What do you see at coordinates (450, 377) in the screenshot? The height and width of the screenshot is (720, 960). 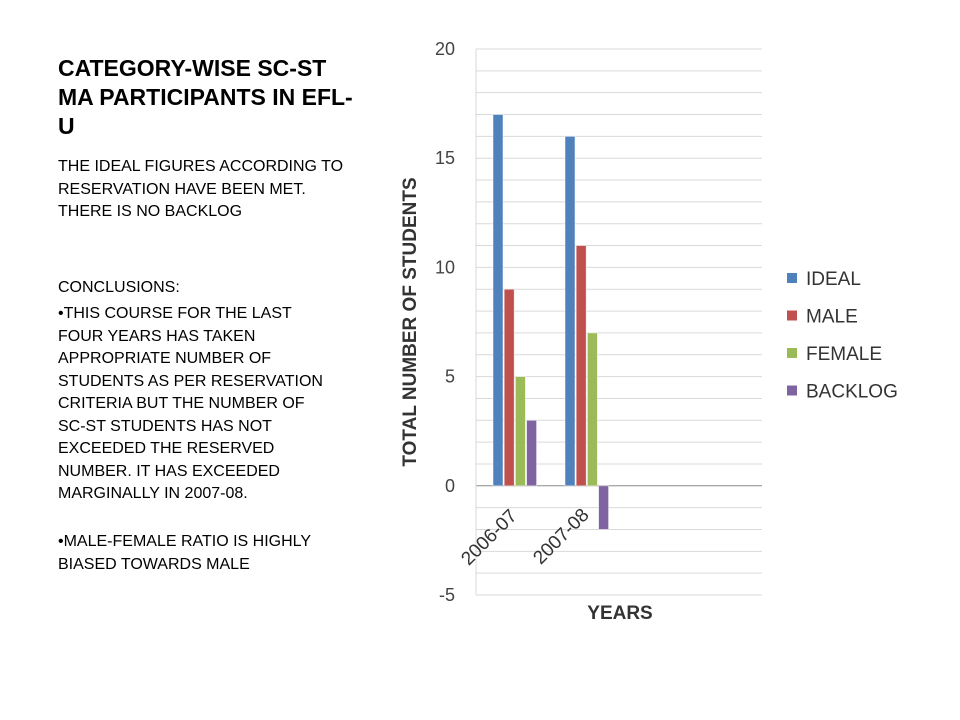 I see `y-tick-label: 5` at bounding box center [450, 377].